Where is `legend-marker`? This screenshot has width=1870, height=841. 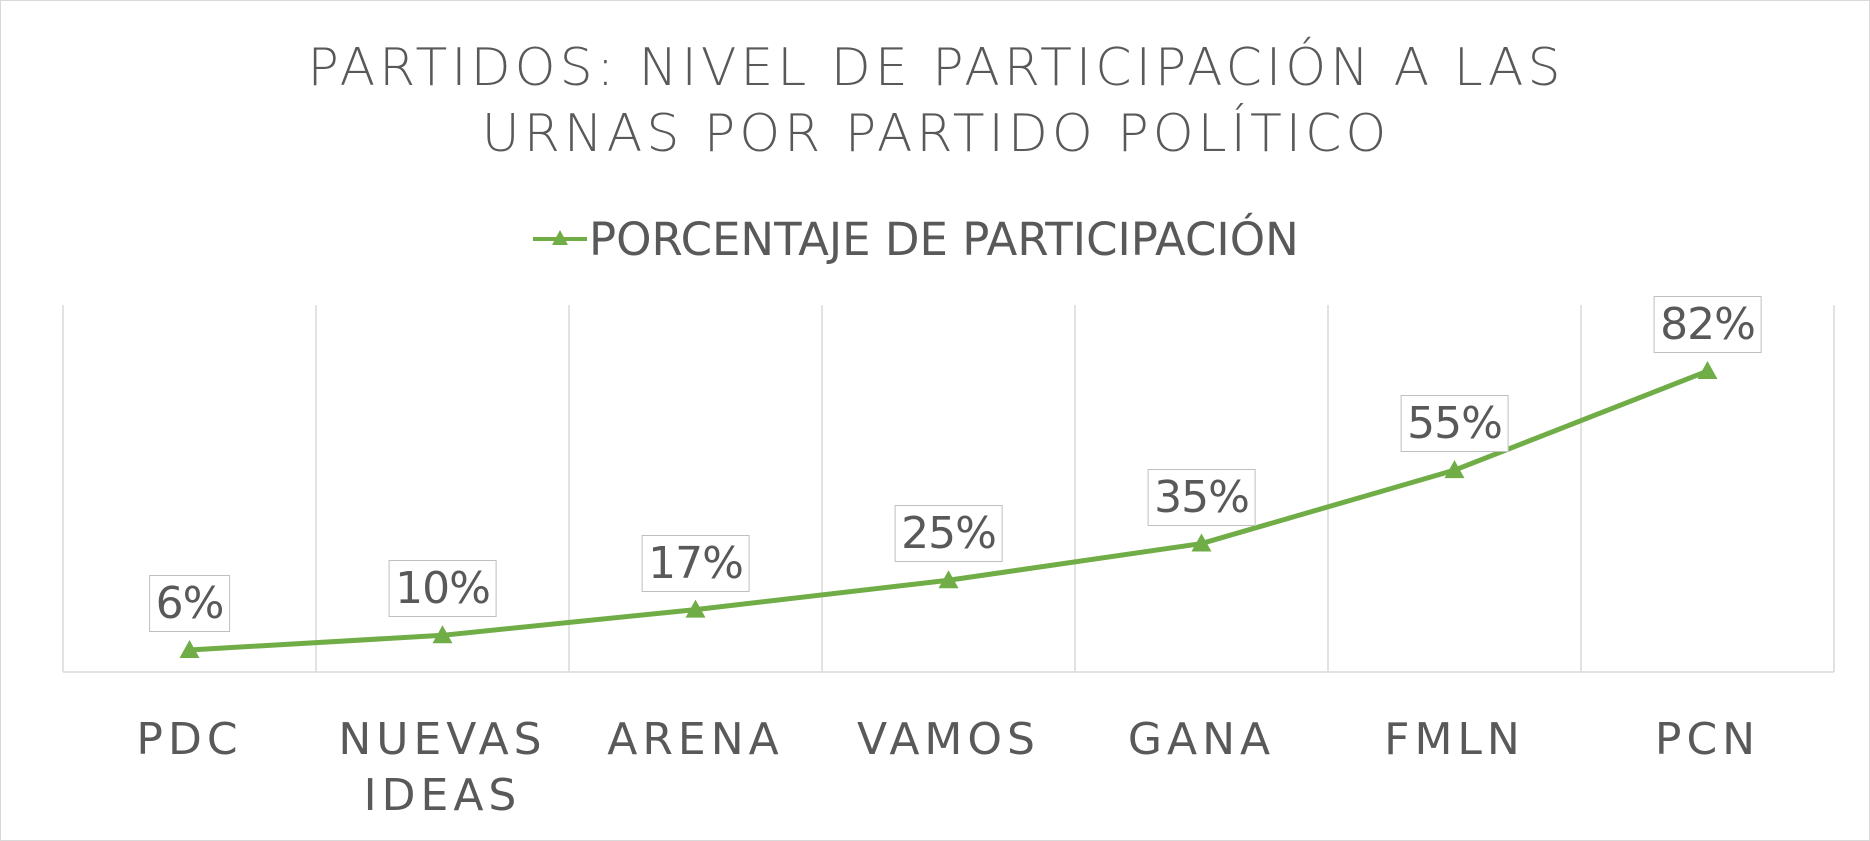
legend-marker is located at coordinates (560, 237).